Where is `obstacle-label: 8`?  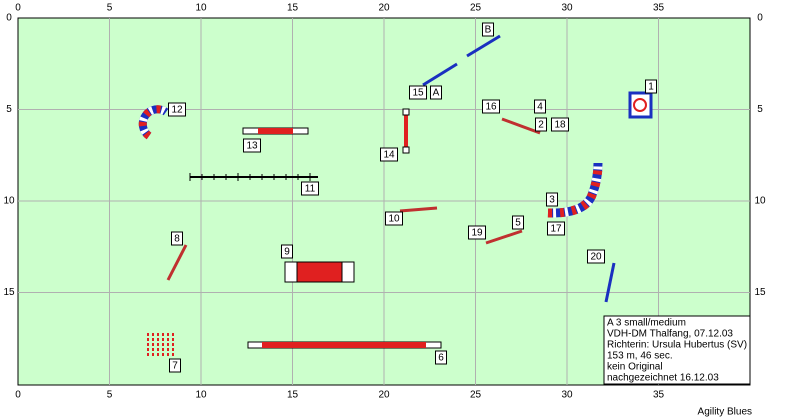 obstacle-label: 8 is located at coordinates (177, 239).